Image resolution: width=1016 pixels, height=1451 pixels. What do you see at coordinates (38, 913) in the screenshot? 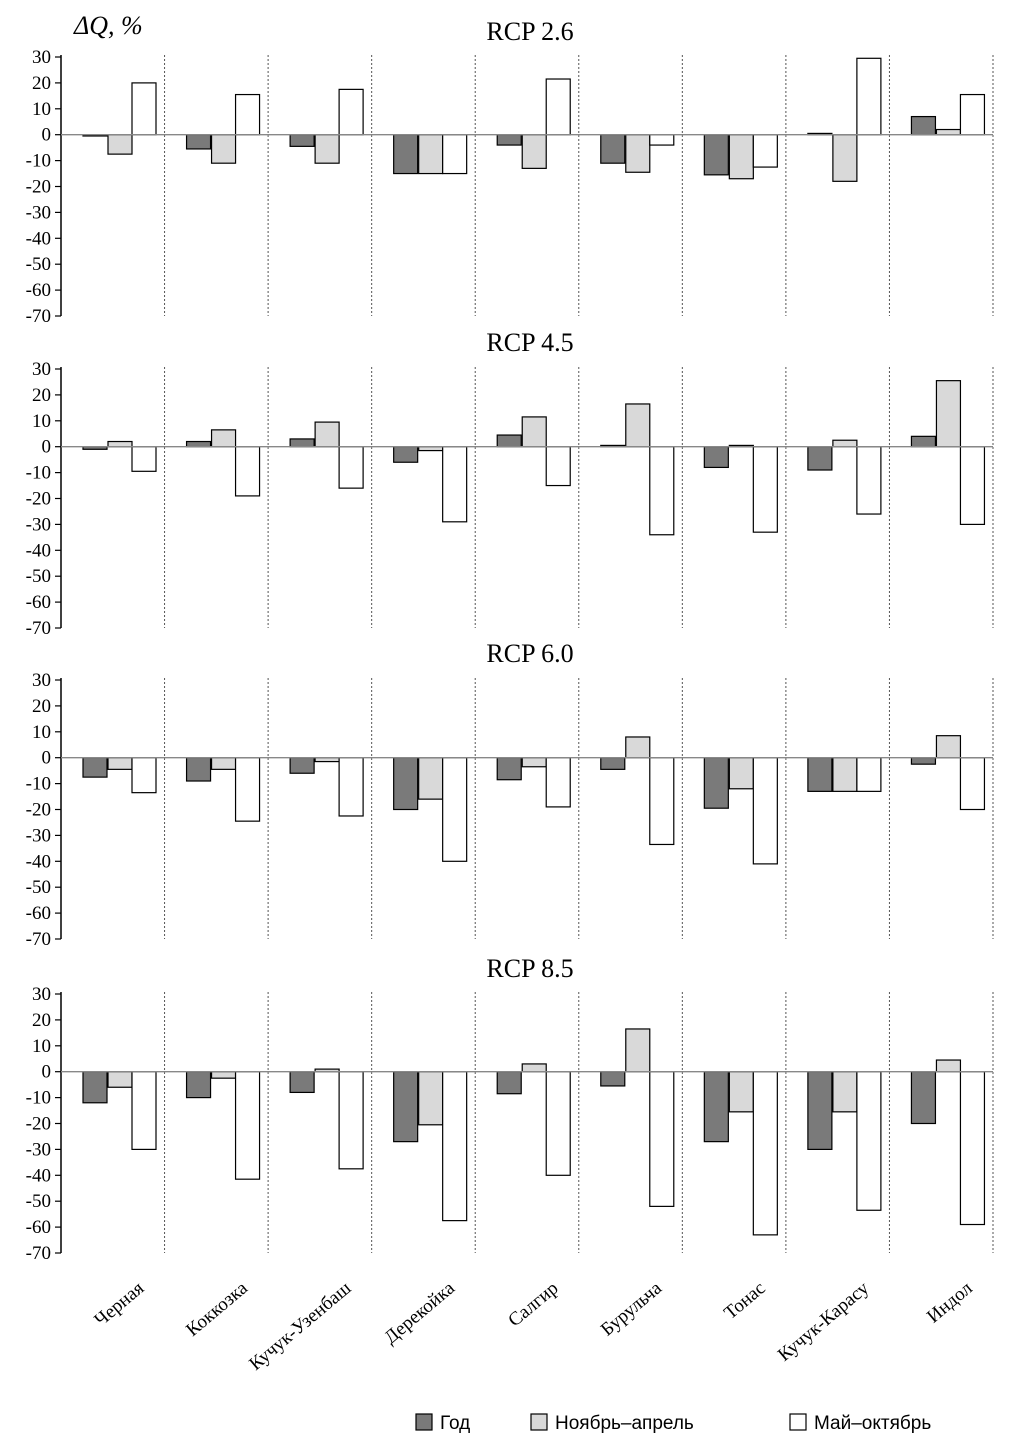
I see `y-tick-label: -60` at bounding box center [38, 913].